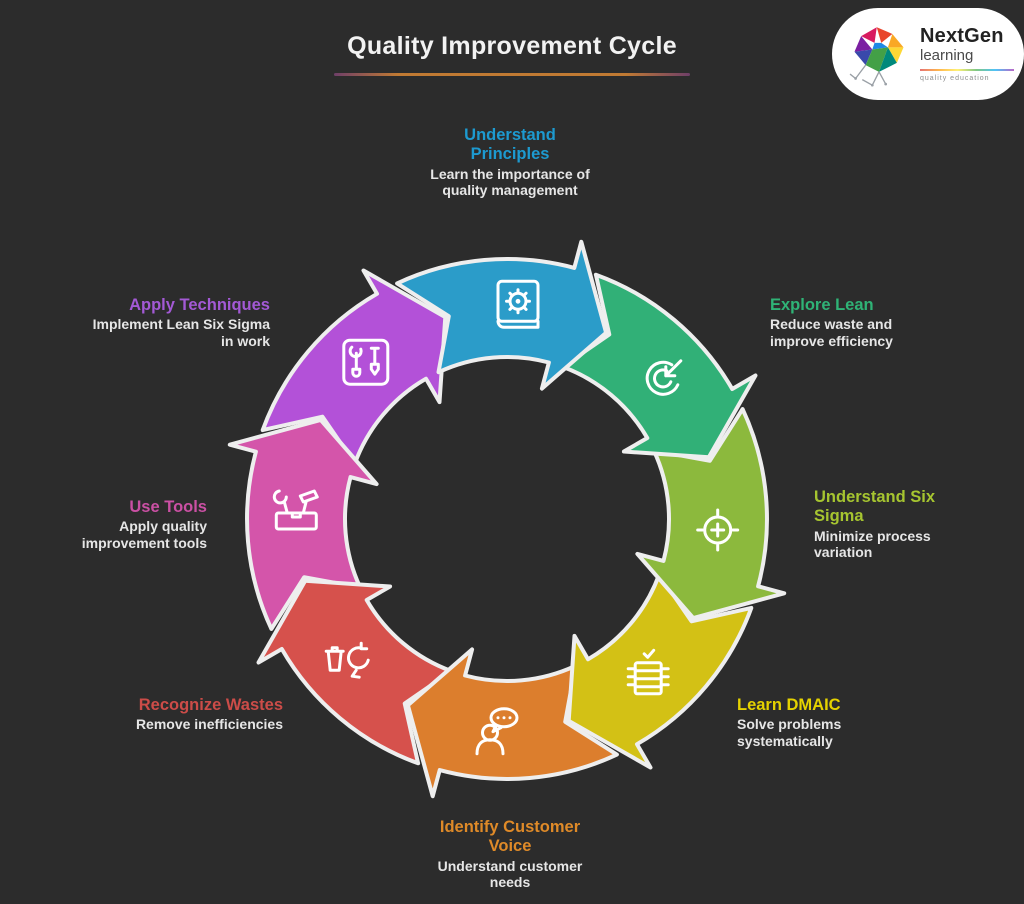 The height and width of the screenshot is (904, 1024). I want to click on wrench-screwdriver-icon, so click(366, 362).